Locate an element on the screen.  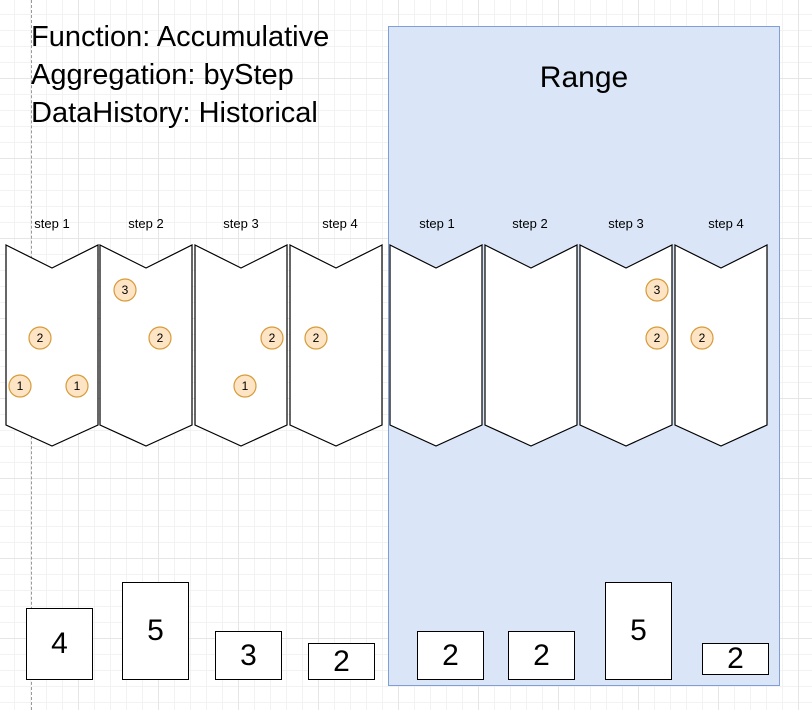
aggregation-line: Aggregation: byStep is located at coordinates (162, 75).